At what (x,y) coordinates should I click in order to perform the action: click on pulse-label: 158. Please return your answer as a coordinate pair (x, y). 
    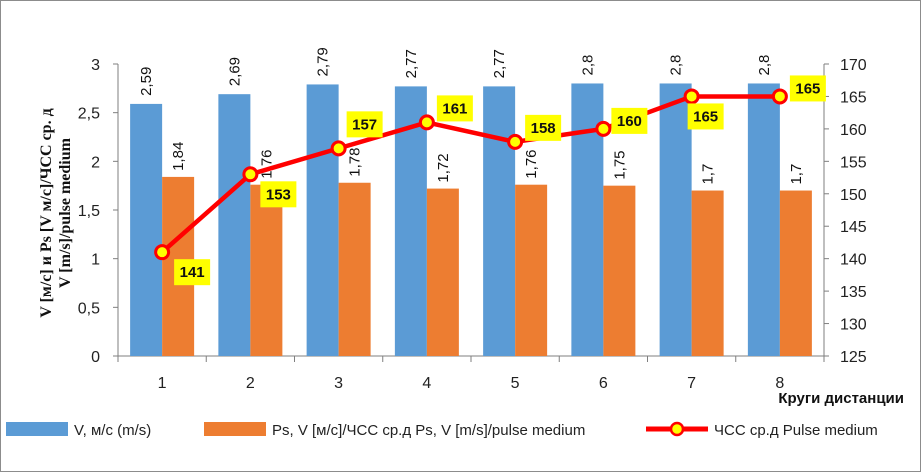
    Looking at the image, I should click on (543, 128).